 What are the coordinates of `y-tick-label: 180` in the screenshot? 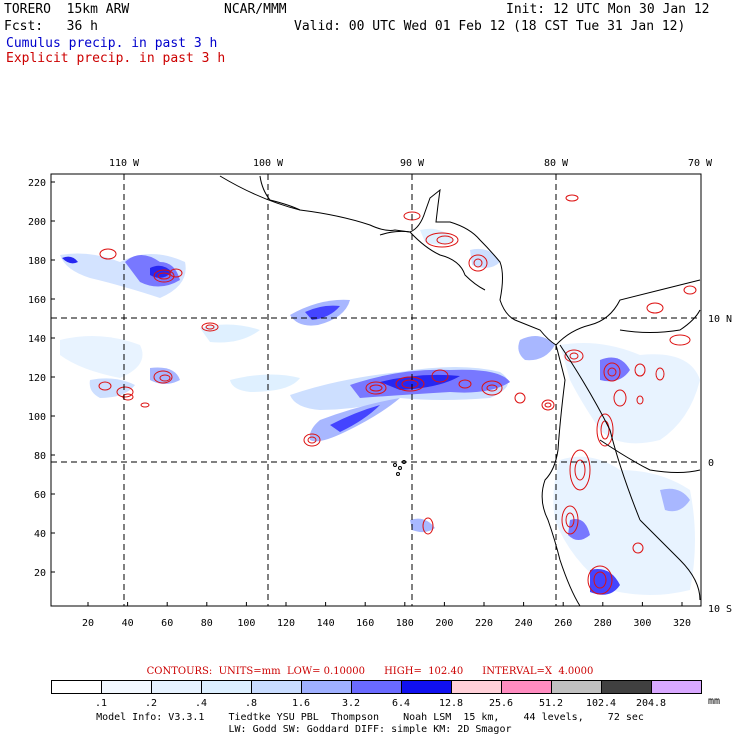 It's located at (37, 261).